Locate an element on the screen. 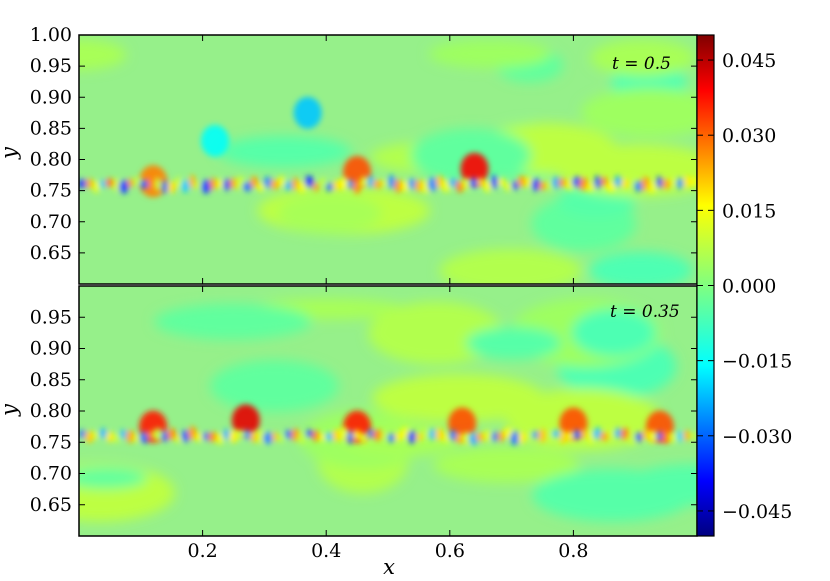 The height and width of the screenshot is (581, 830). colorbar-tick-label: 0.015 is located at coordinates (749, 211).